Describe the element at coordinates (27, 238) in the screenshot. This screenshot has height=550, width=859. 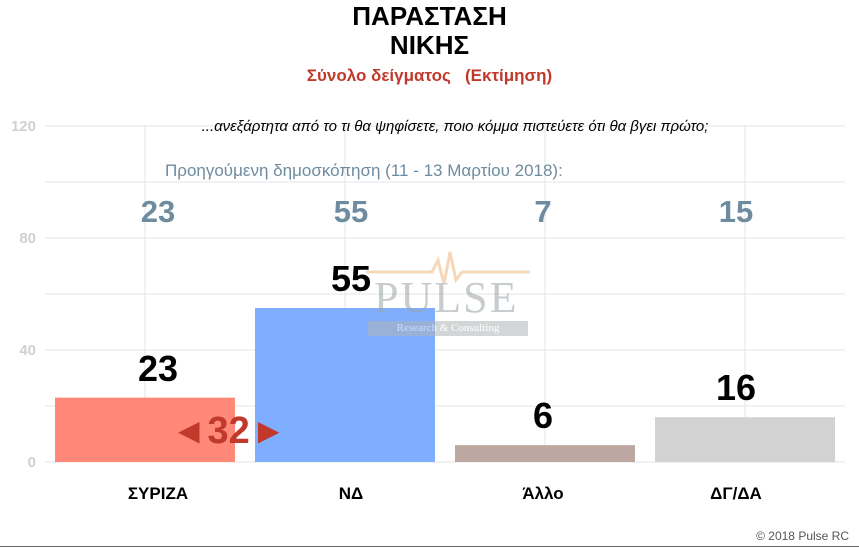
I see `y-tick-label: 80` at that location.